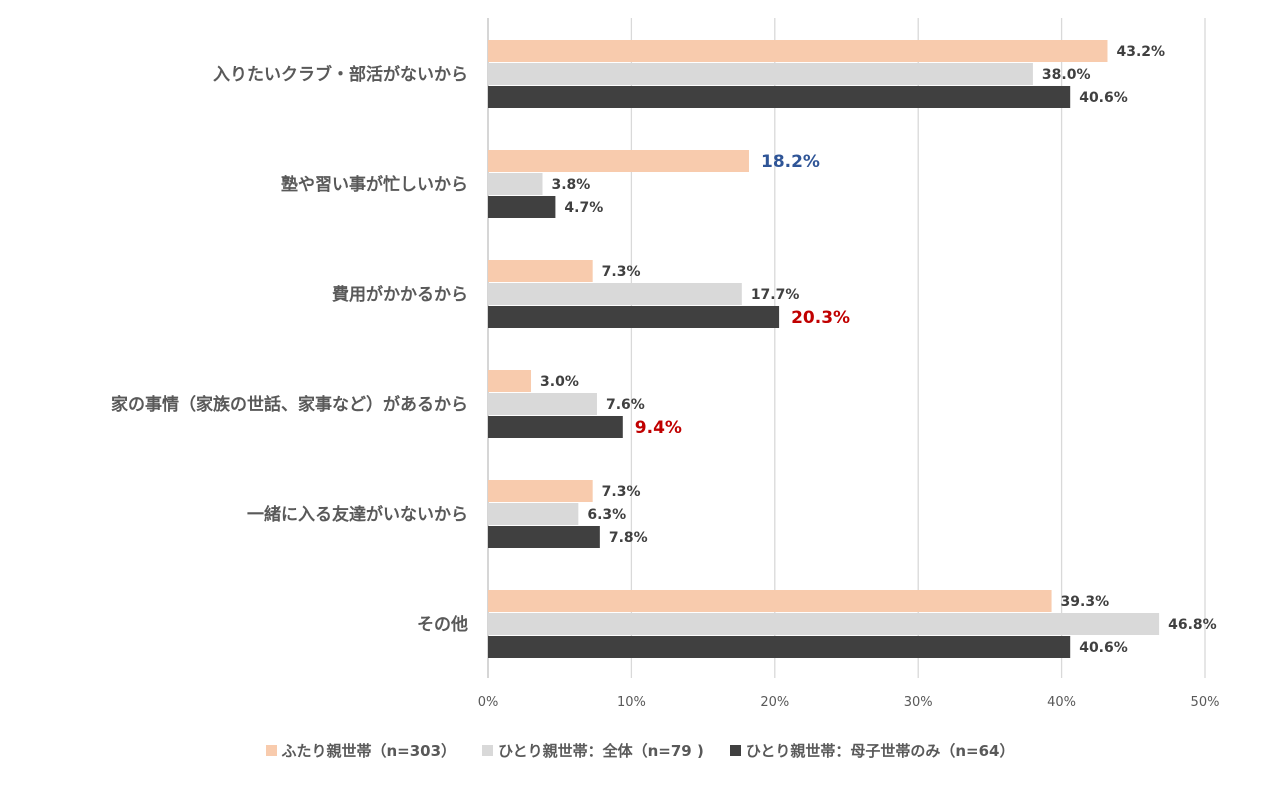  What do you see at coordinates (1205, 702) in the screenshot?
I see `x-tick-label: 50%` at bounding box center [1205, 702].